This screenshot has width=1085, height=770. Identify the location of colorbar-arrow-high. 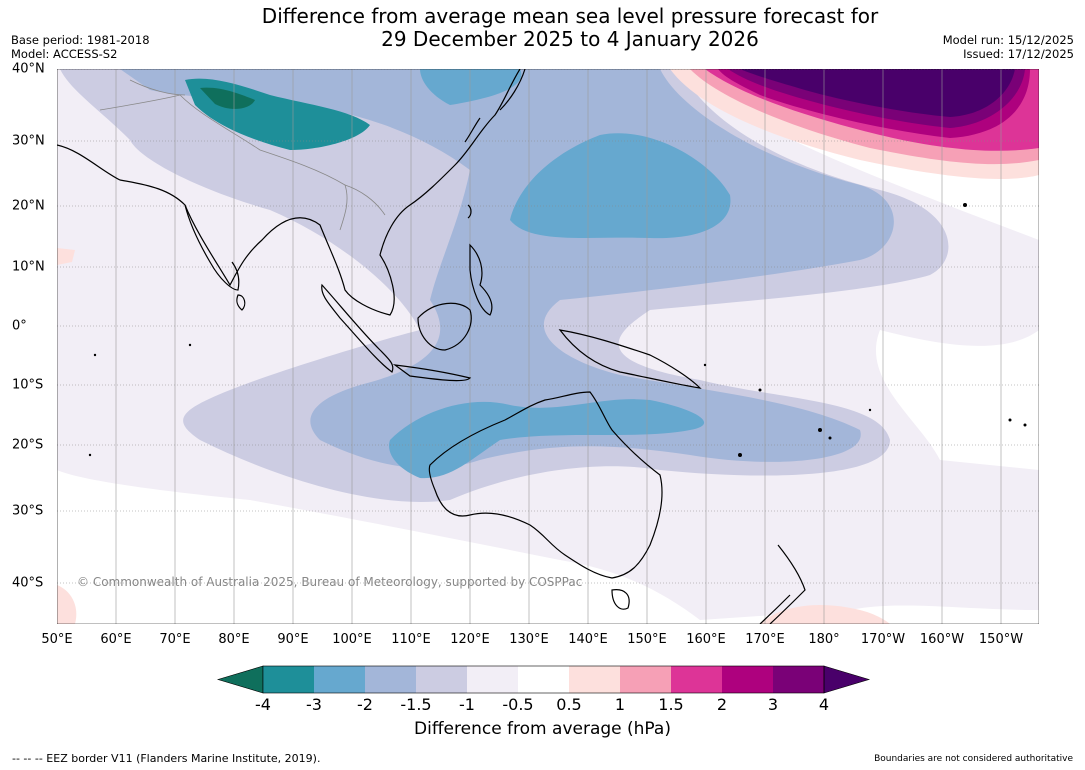
(847, 679).